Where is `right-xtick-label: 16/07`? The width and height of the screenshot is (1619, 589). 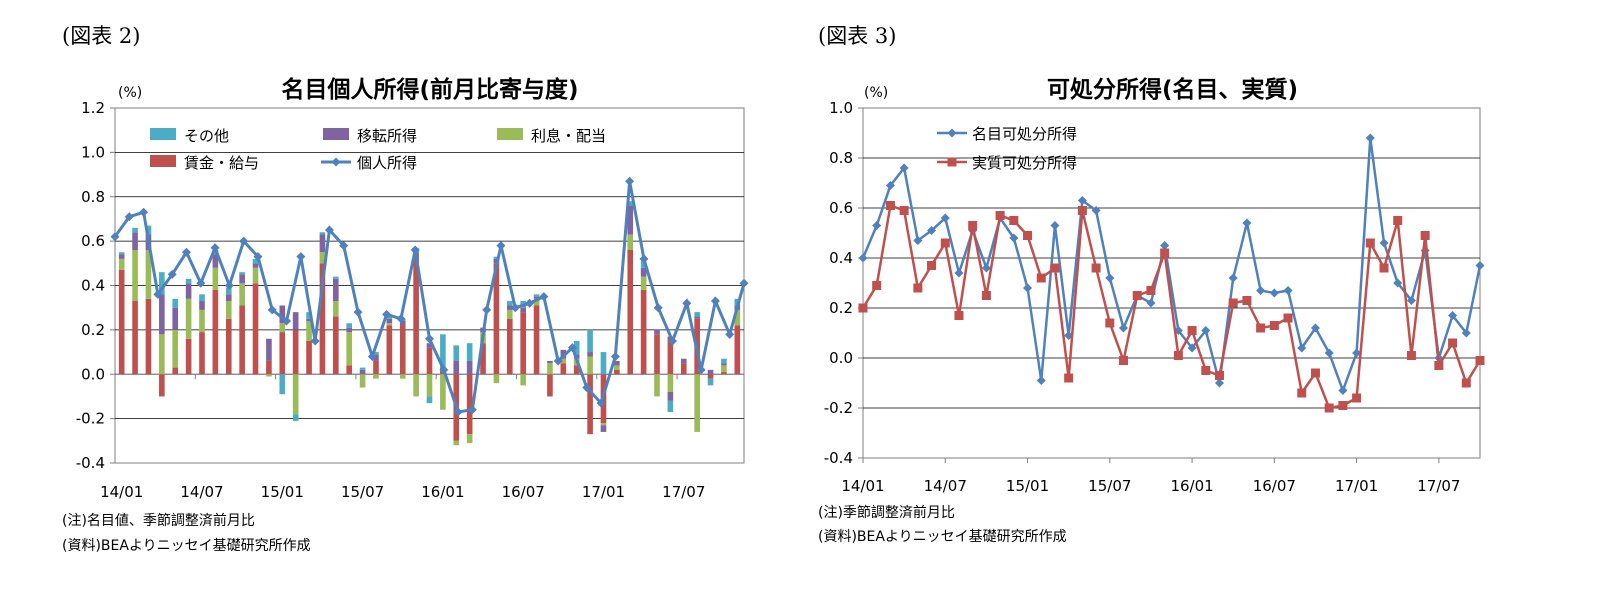 right-xtick-label: 16/07 is located at coordinates (1274, 486).